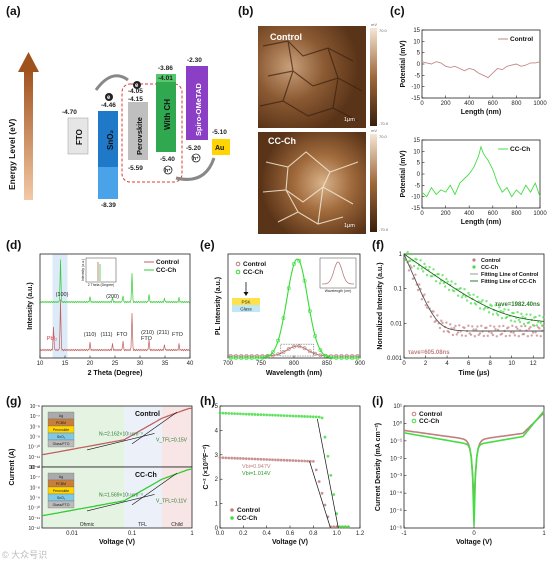 This screenshot has width=554, height=563. I want to click on energy-arrow-shaft, so click(28, 135).